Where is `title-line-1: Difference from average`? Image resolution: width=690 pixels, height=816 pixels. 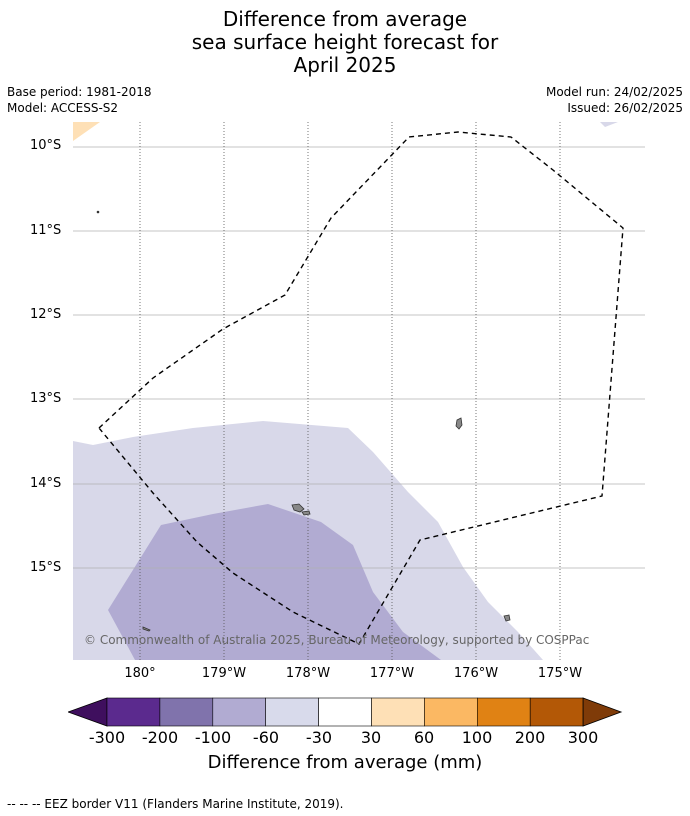
title-line-1: Difference from average is located at coordinates (345, 19).